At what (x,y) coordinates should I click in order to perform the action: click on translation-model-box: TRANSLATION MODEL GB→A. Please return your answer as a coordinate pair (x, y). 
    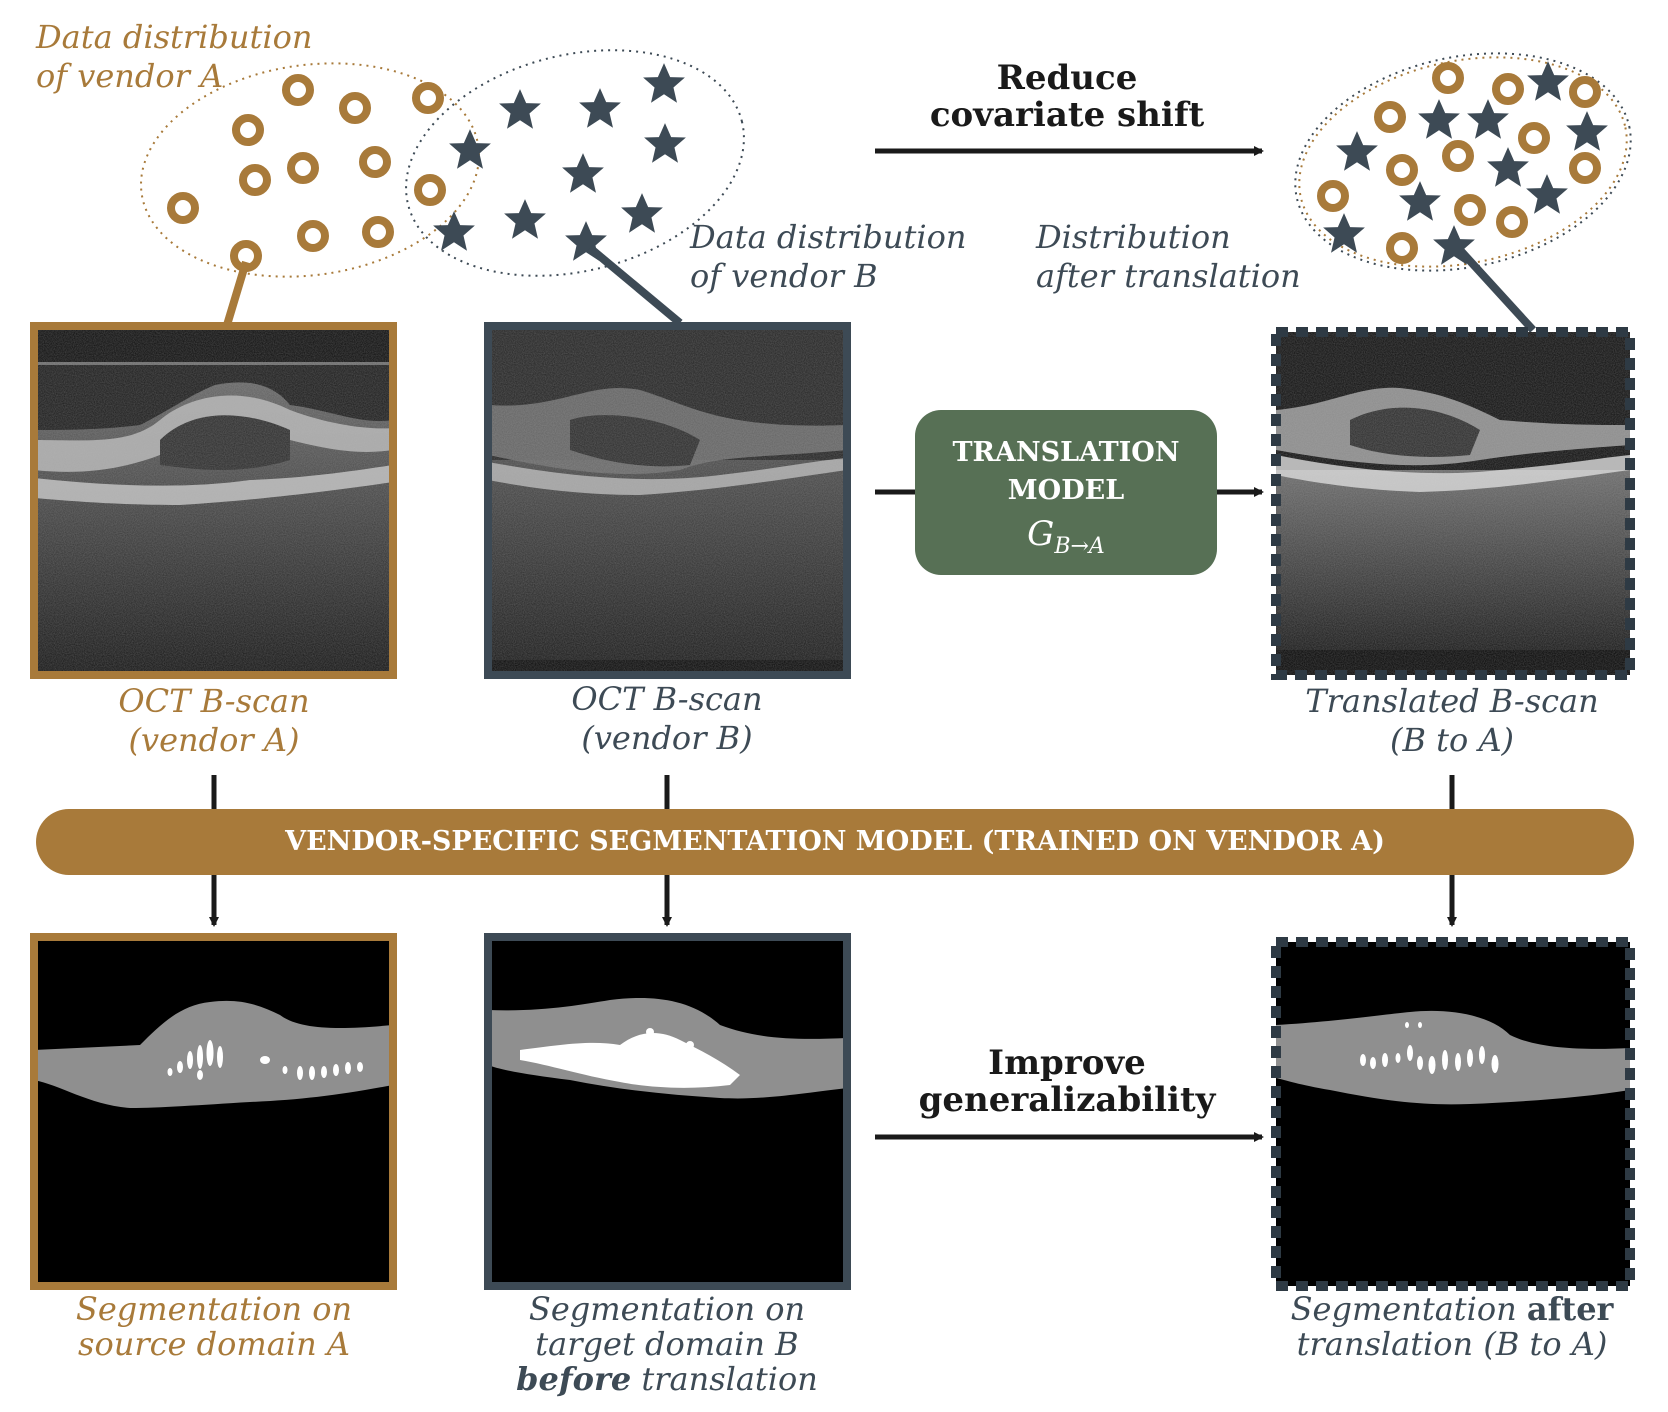
    Looking at the image, I should click on (1066, 492).